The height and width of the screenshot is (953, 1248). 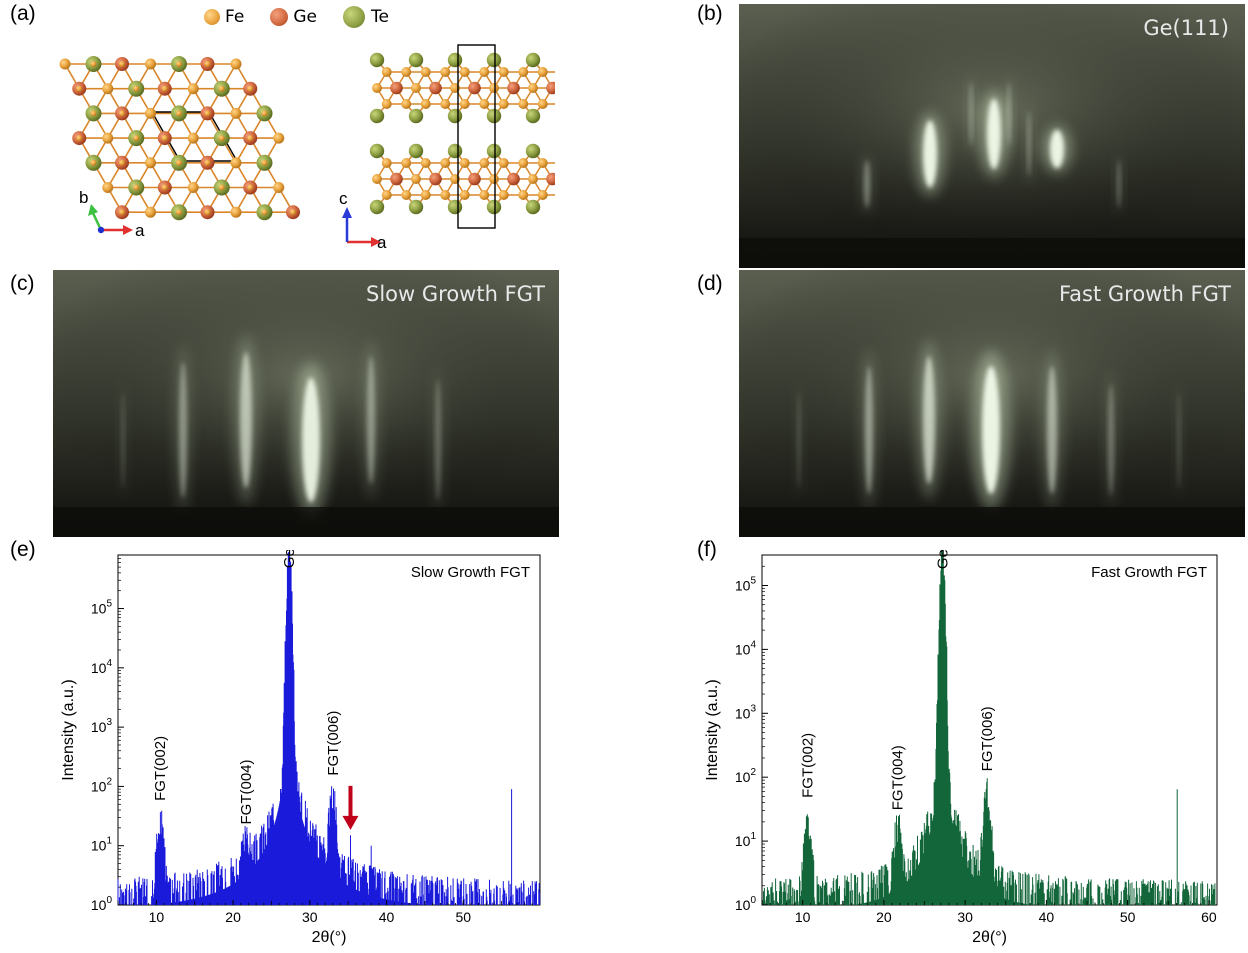 What do you see at coordinates (803, 917) in the screenshot?
I see `x-tick-label: 10` at bounding box center [803, 917].